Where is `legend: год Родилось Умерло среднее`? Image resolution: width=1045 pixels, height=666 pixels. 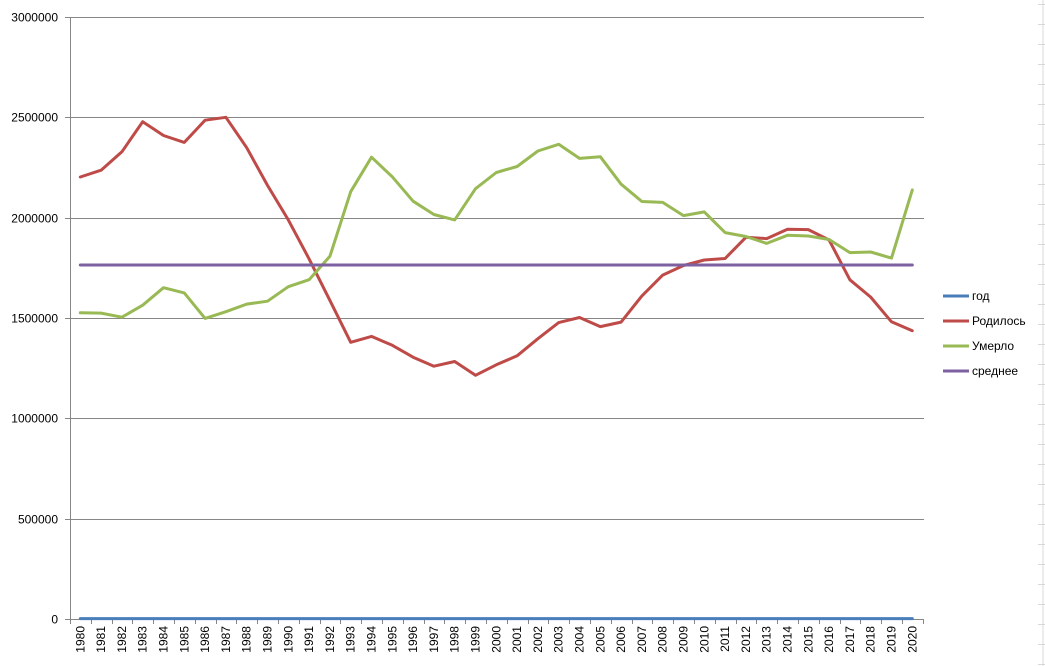
legend: год Родилось Умерло среднее is located at coordinates (984, 333).